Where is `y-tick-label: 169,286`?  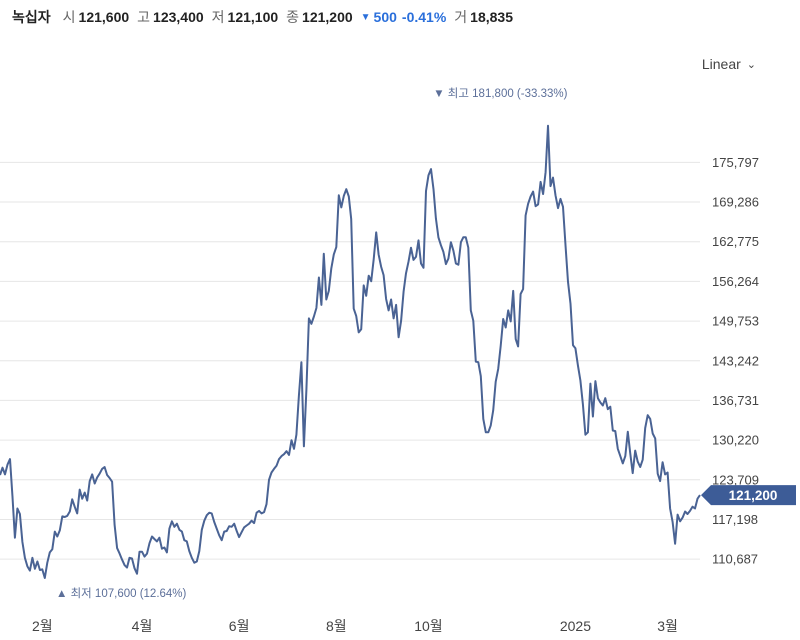 y-tick-label: 169,286 is located at coordinates (735, 202).